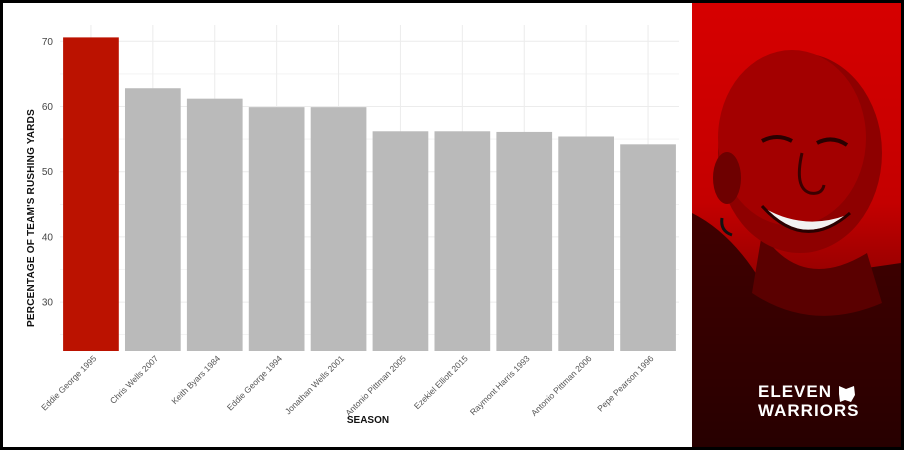 This screenshot has height=450, width=904. Describe the element at coordinates (48, 42) in the screenshot. I see `y-tick-label: 70` at that location.